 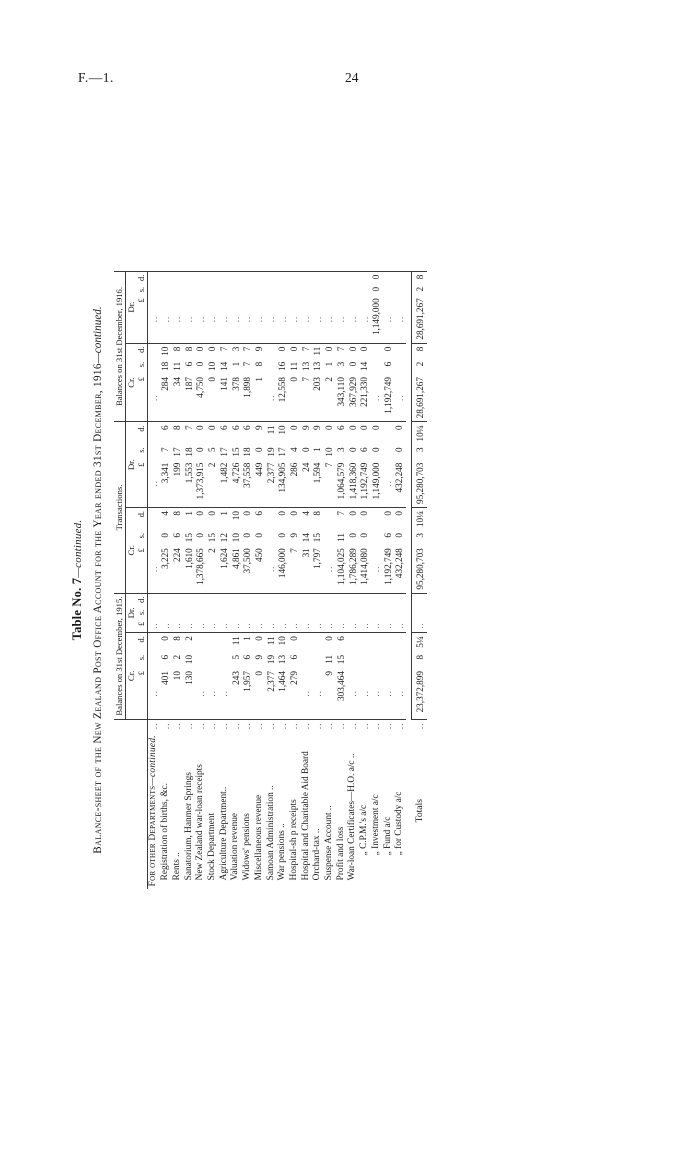 What do you see at coordinates (77, 580) in the screenshot?
I see `table-caption: Table No. 7—continued.` at bounding box center [77, 580].